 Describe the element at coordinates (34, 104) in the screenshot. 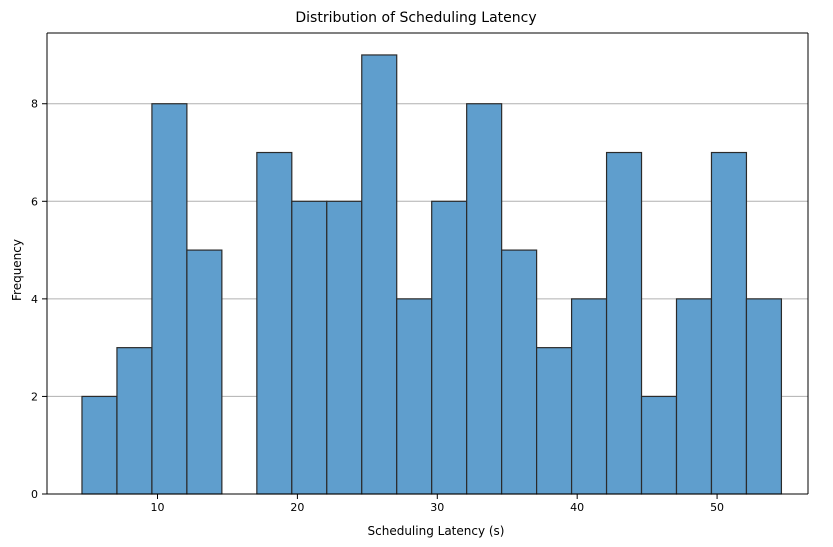

I see `y-tick-label-4: 8` at that location.